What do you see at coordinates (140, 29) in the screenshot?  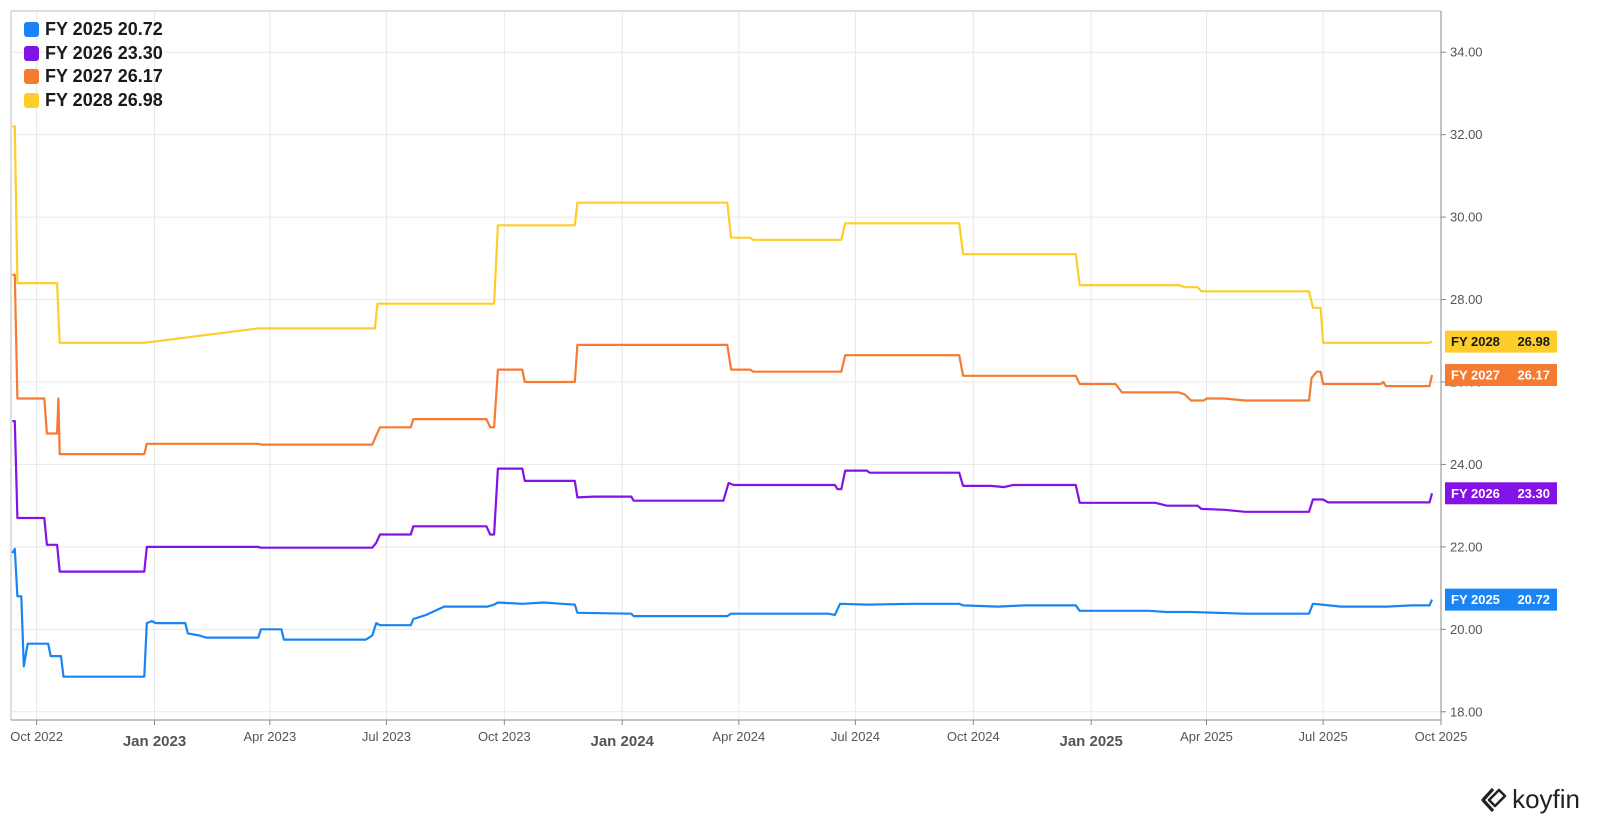 I see `legend-value-fy2025: 20.72` at bounding box center [140, 29].